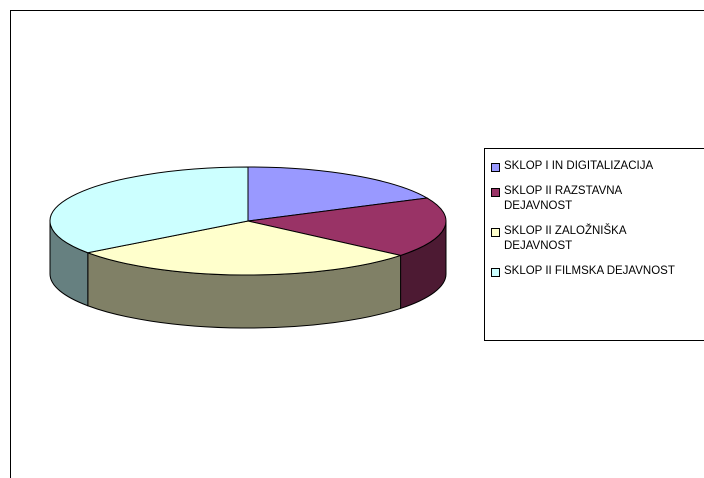 The height and width of the screenshot is (478, 704). What do you see at coordinates (563, 198) in the screenshot?
I see `legend-label: SKLOP II RAZSTAVNA DEJAVNOST` at bounding box center [563, 198].